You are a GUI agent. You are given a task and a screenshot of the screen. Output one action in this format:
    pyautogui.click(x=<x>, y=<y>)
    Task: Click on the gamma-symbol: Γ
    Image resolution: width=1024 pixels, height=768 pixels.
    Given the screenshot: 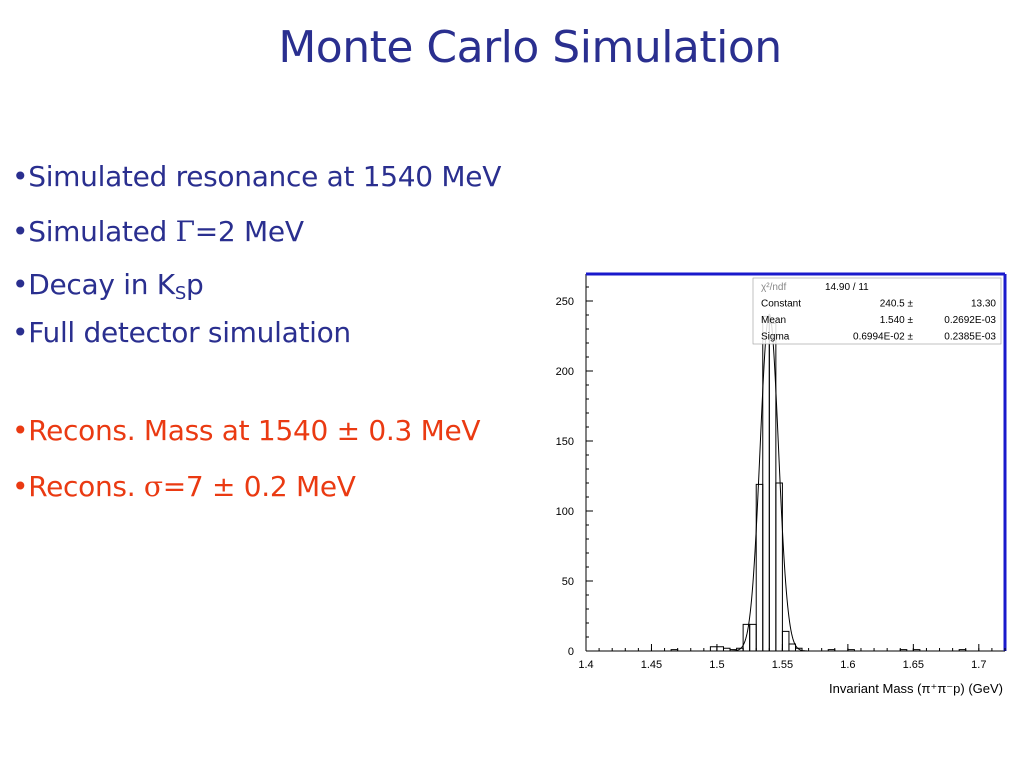 What is the action you would take?
    pyautogui.click(x=185, y=231)
    